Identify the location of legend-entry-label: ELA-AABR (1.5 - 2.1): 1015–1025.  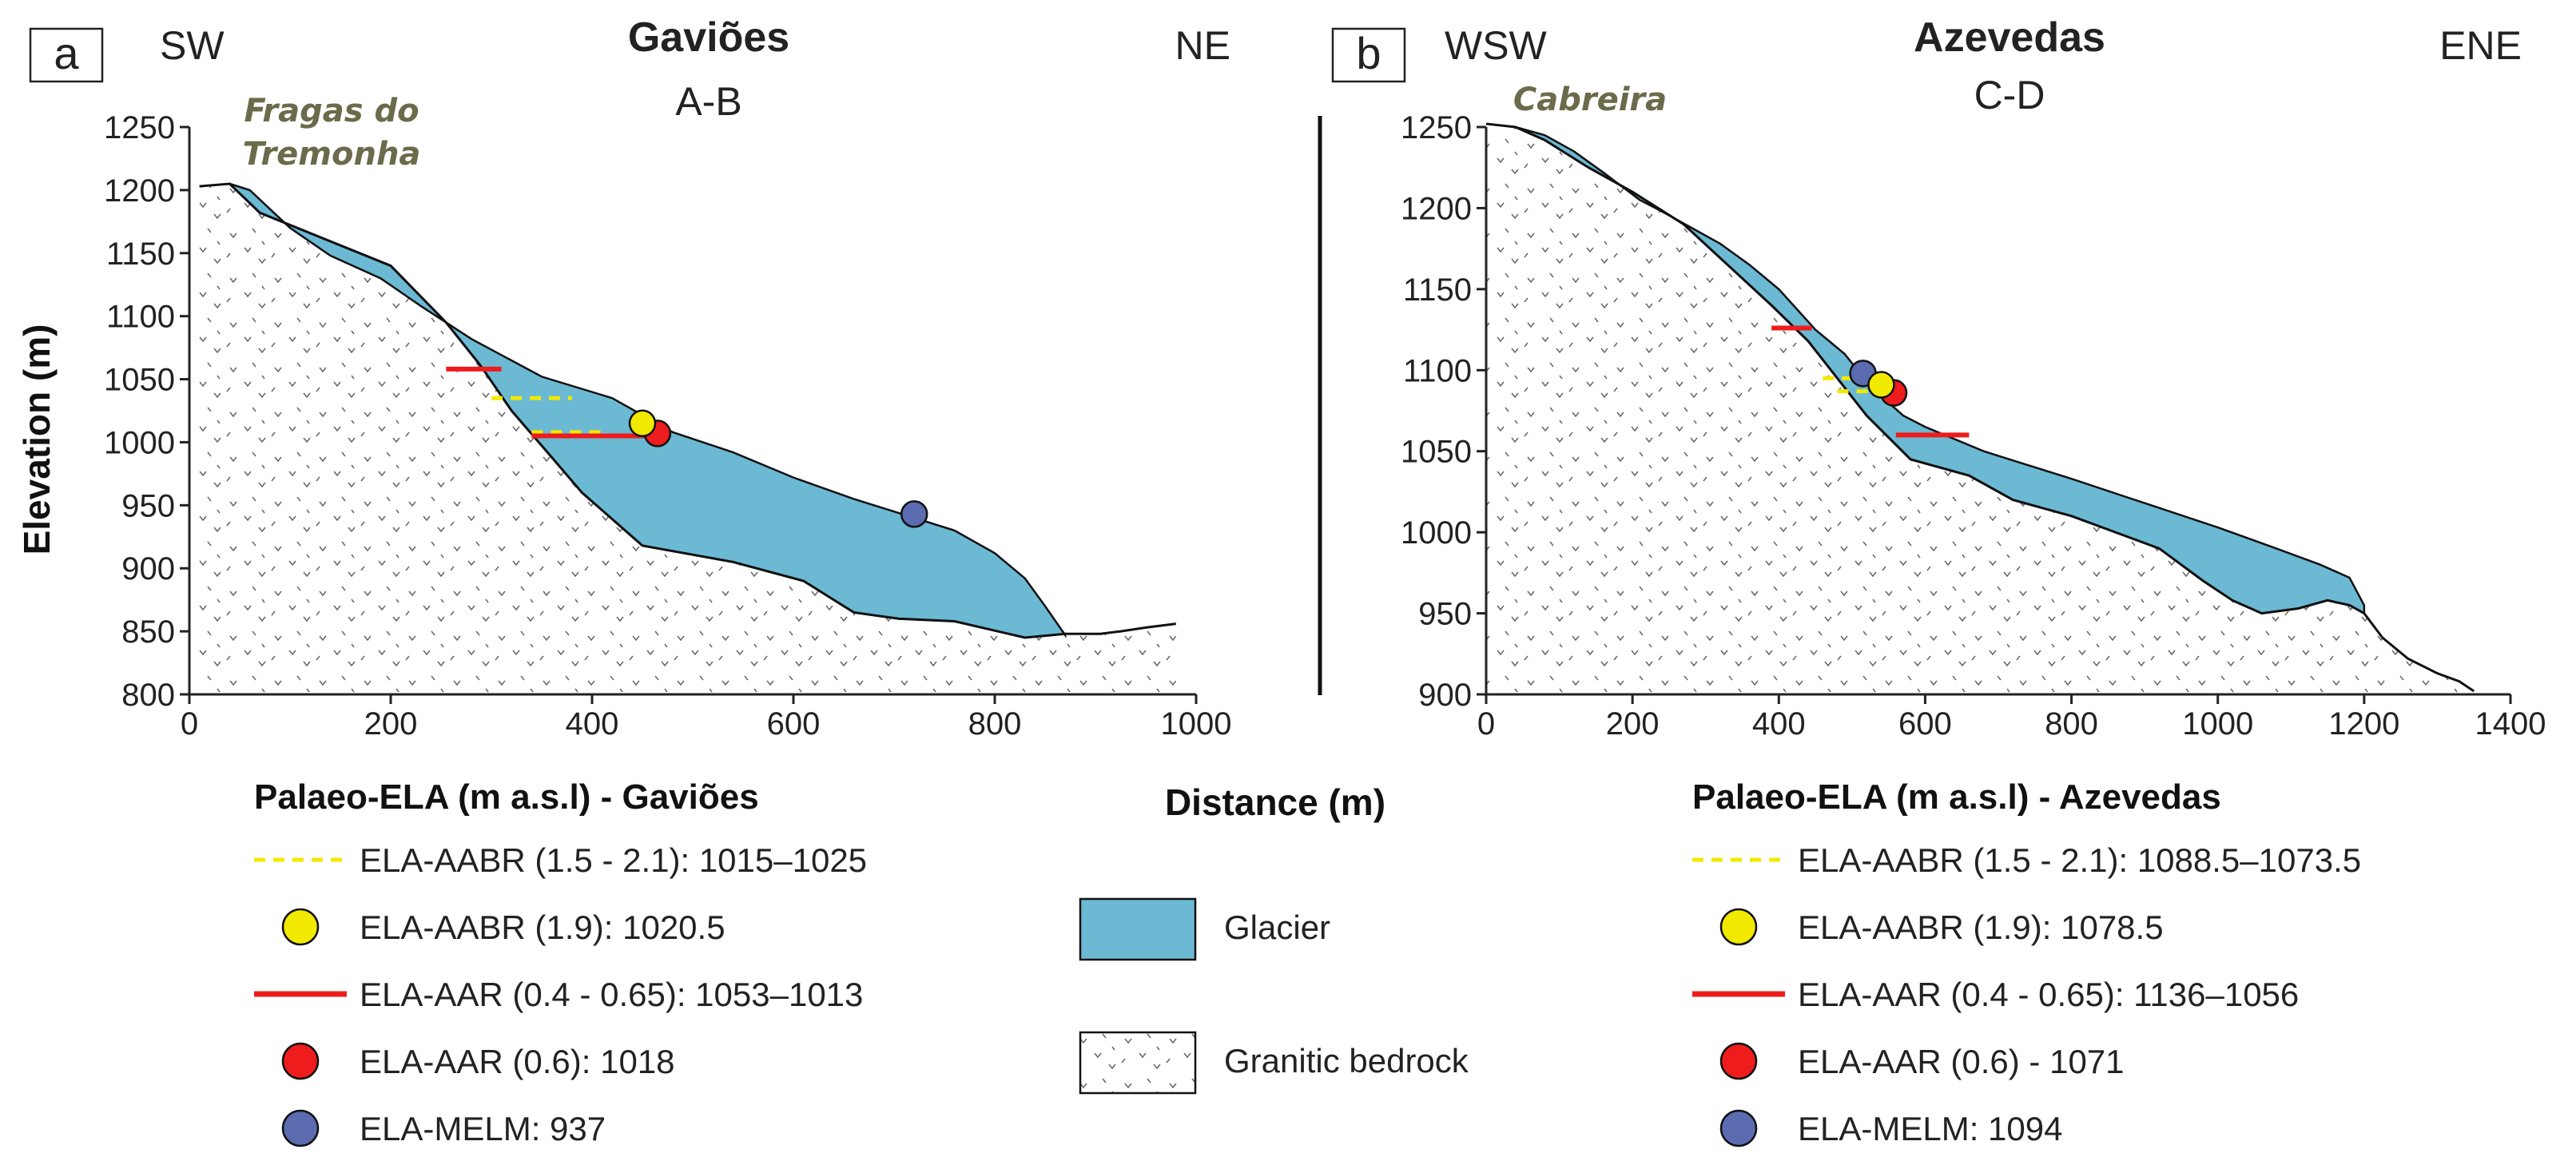
(613, 860).